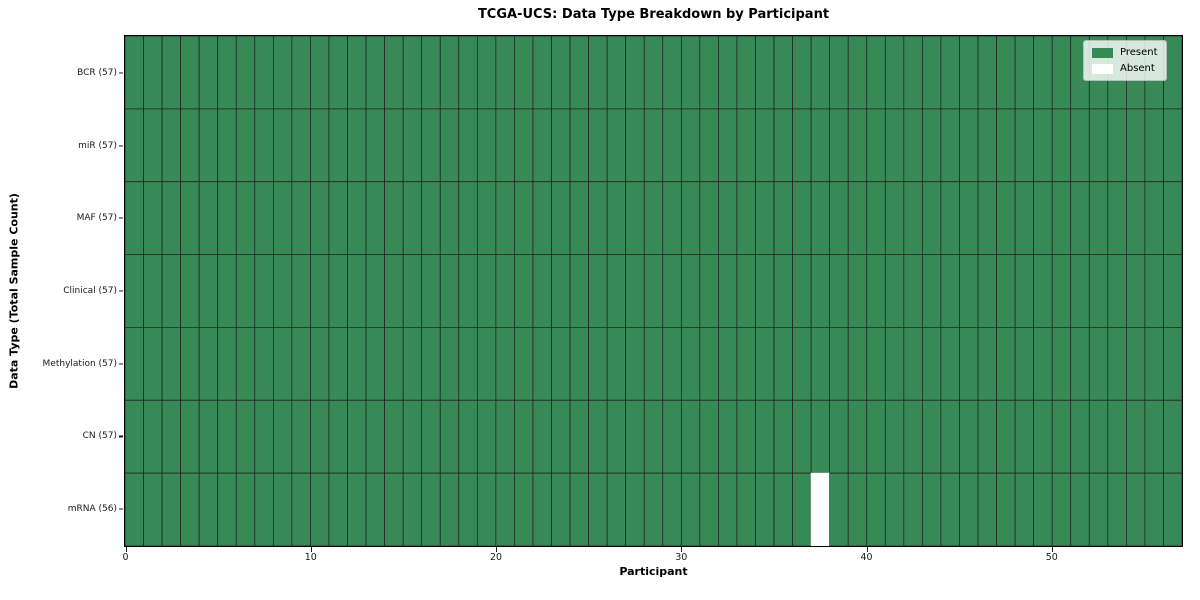 The height and width of the screenshot is (600, 1200). I want to click on y-tick-label: mRNA (56), so click(92, 509).